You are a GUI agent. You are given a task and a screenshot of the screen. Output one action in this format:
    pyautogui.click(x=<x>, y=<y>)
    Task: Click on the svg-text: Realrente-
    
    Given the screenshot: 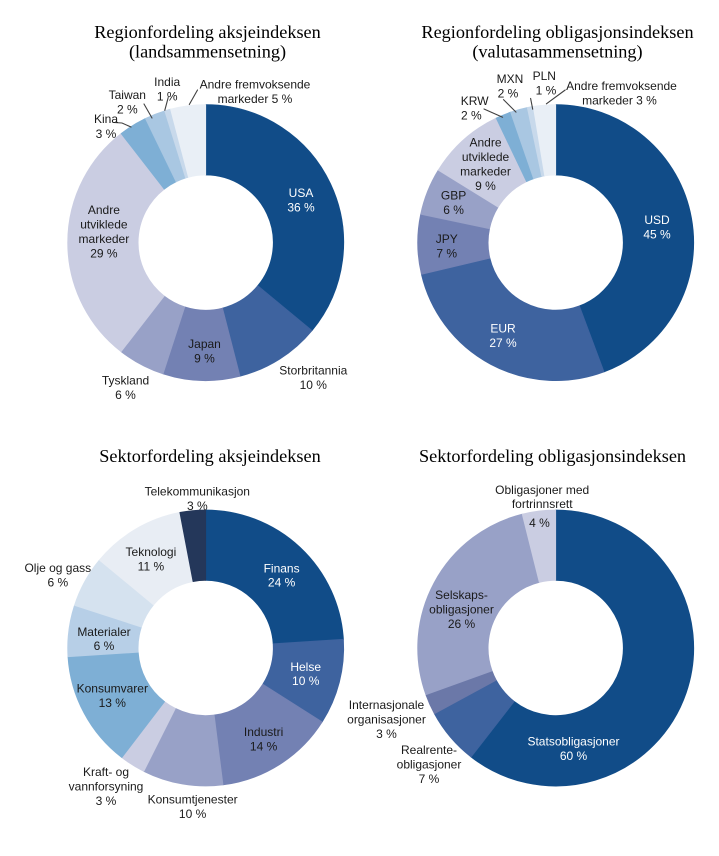 What is the action you would take?
    pyautogui.click(x=429, y=750)
    